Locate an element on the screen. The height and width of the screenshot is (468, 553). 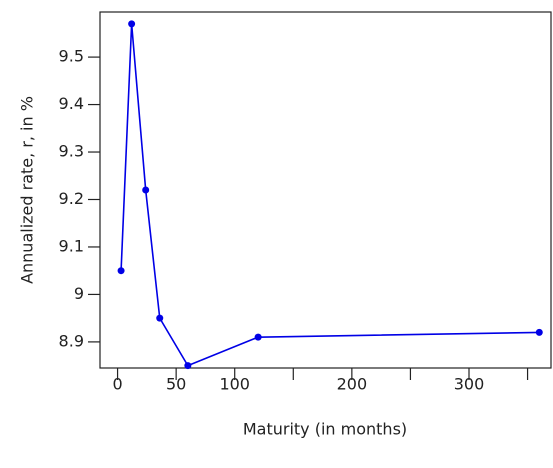
y-tick-label: 9.3 is located at coordinates (71, 151).